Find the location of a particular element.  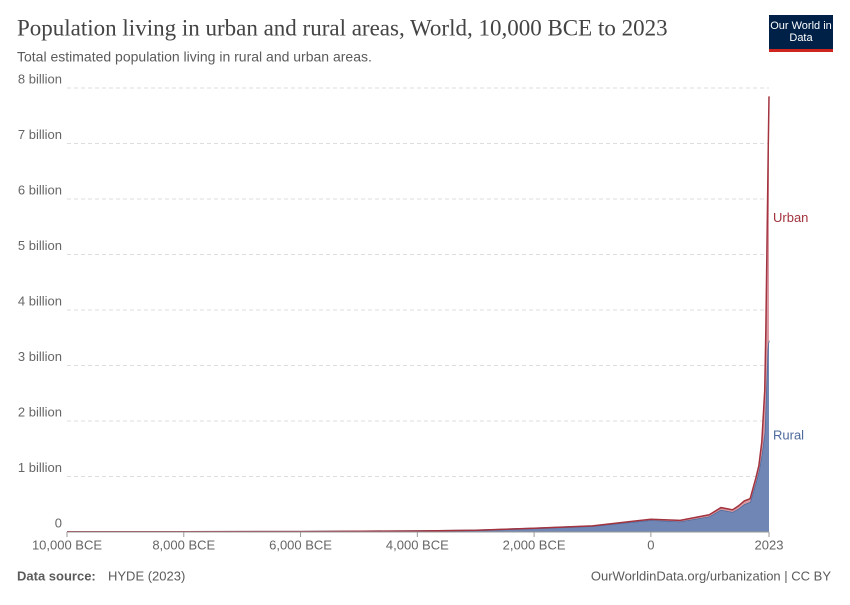

y-tick-label: 4 billion is located at coordinates (40, 300).